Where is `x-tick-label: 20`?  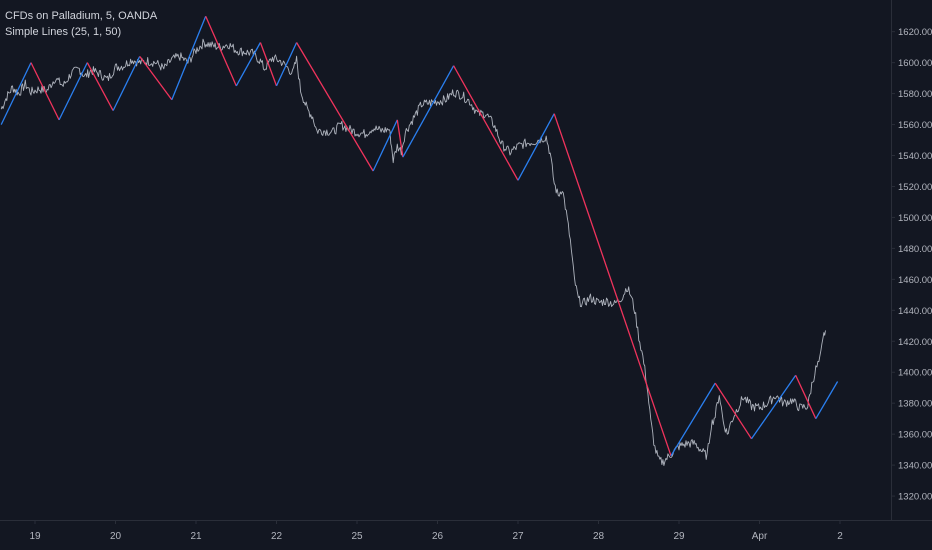 x-tick-label: 20 is located at coordinates (116, 536).